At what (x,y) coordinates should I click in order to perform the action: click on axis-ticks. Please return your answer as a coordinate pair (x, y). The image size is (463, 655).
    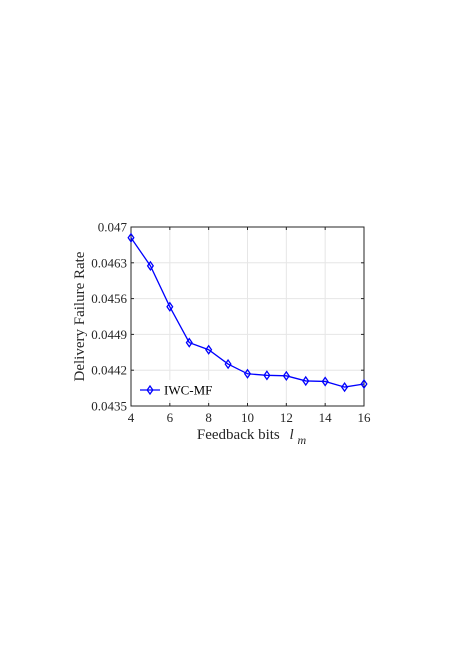
    Looking at the image, I should click on (247, 316).